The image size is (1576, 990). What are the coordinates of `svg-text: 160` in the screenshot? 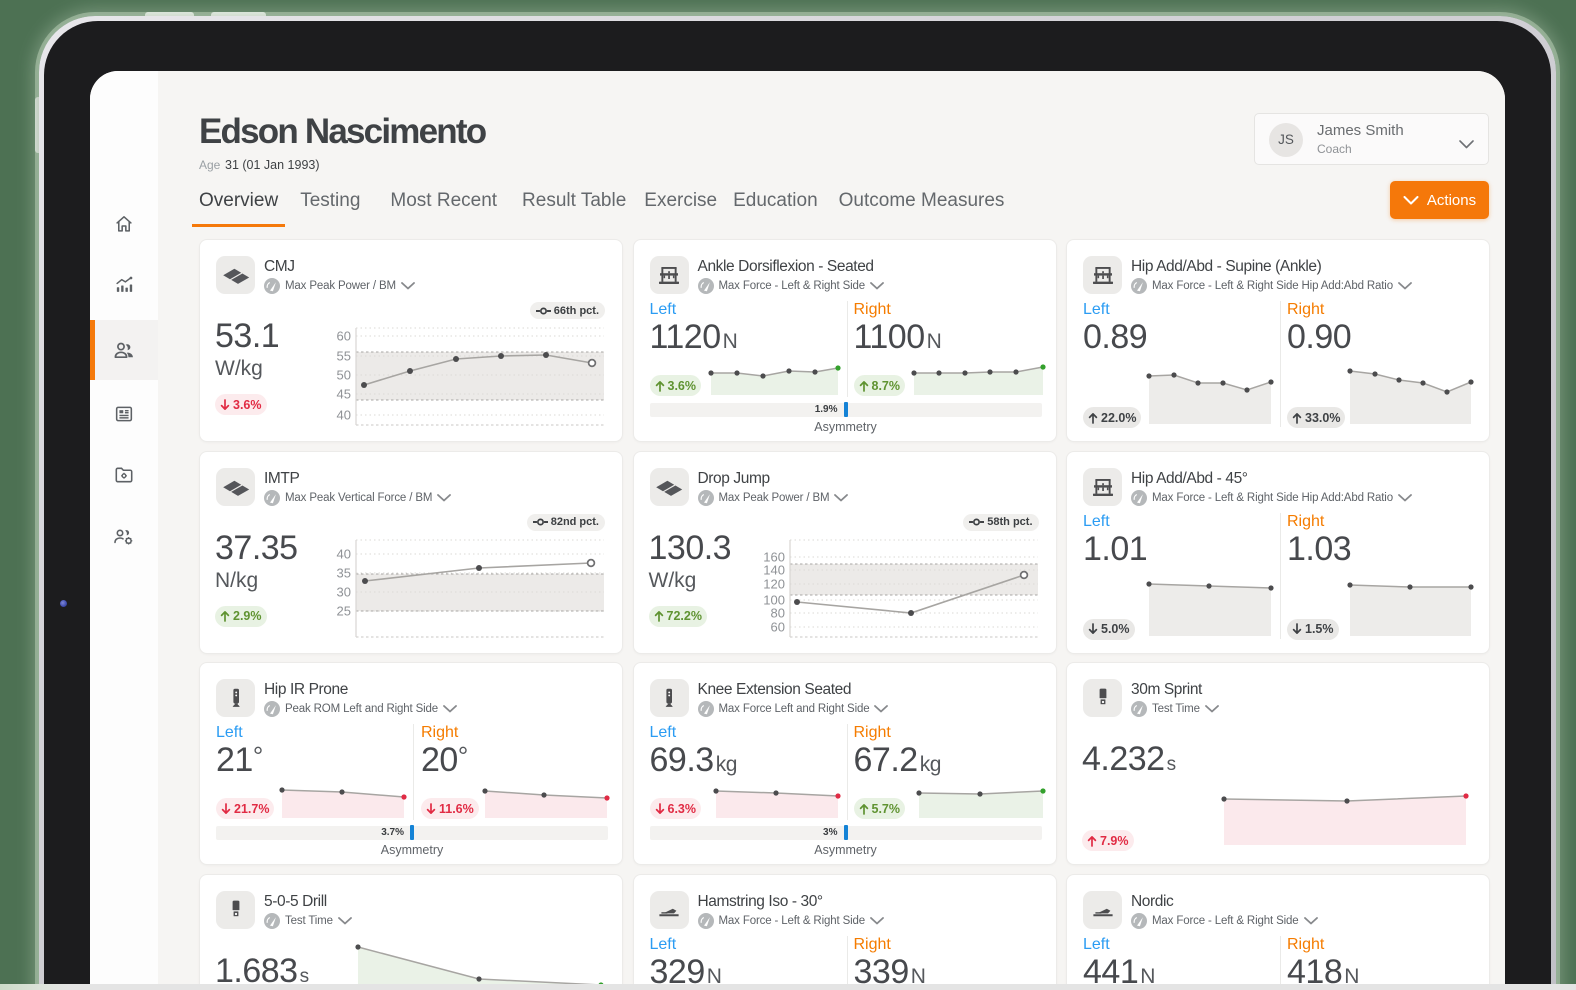 It's located at (774, 556).